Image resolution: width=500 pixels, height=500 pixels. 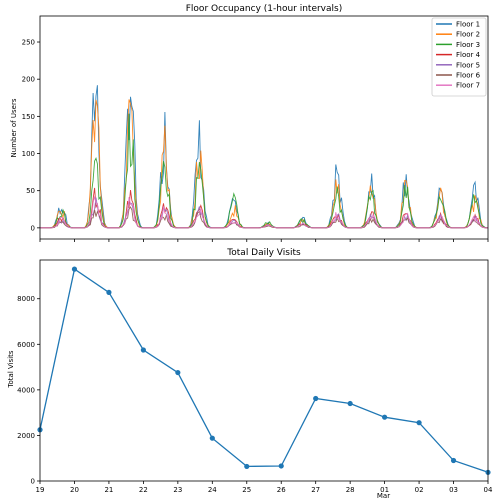 What do you see at coordinates (468, 76) in the screenshot?
I see `legend-label: Floor 6` at bounding box center [468, 76].